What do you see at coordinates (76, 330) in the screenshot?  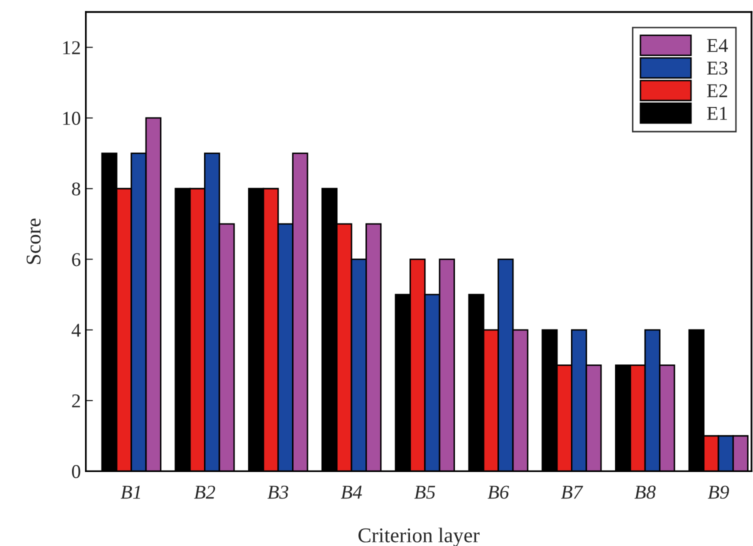 I see `y-tick-label: 4` at bounding box center [76, 330].